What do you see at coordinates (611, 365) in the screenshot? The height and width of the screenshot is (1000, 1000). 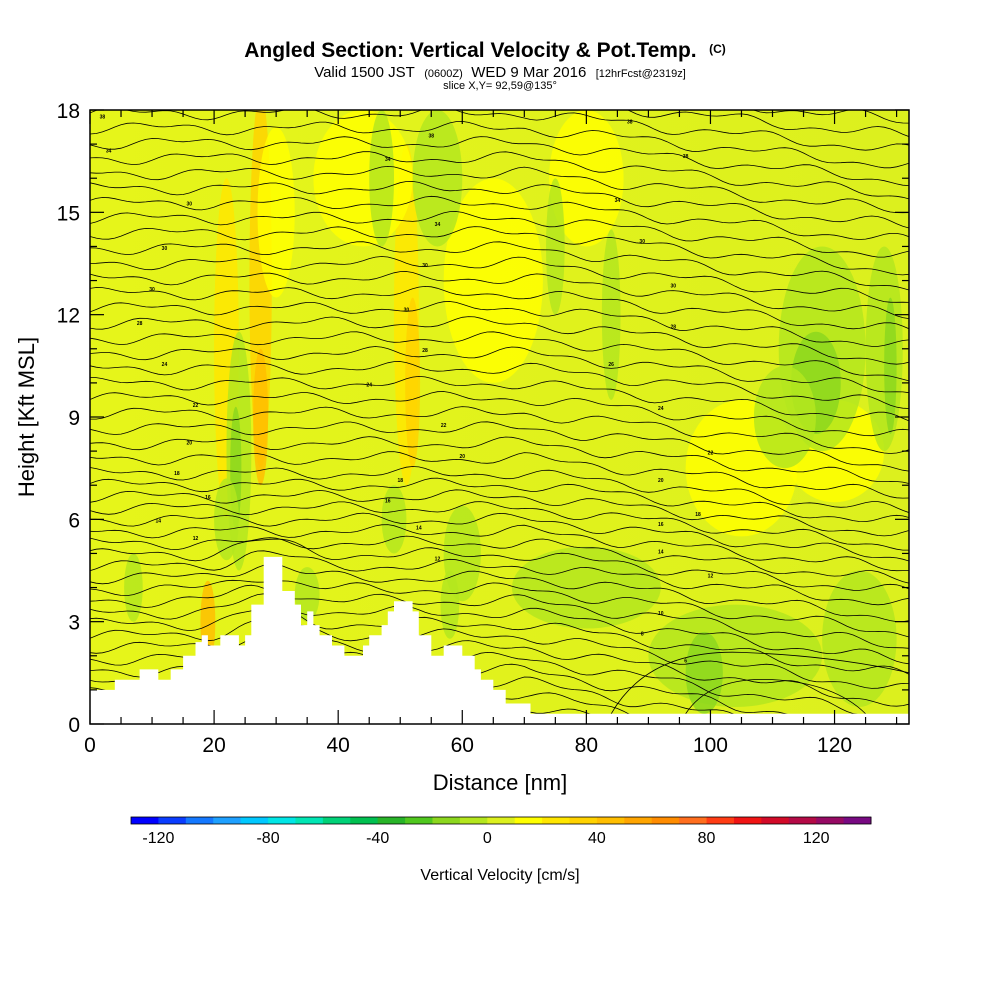 I see `isentrope-label: 26` at bounding box center [611, 365].